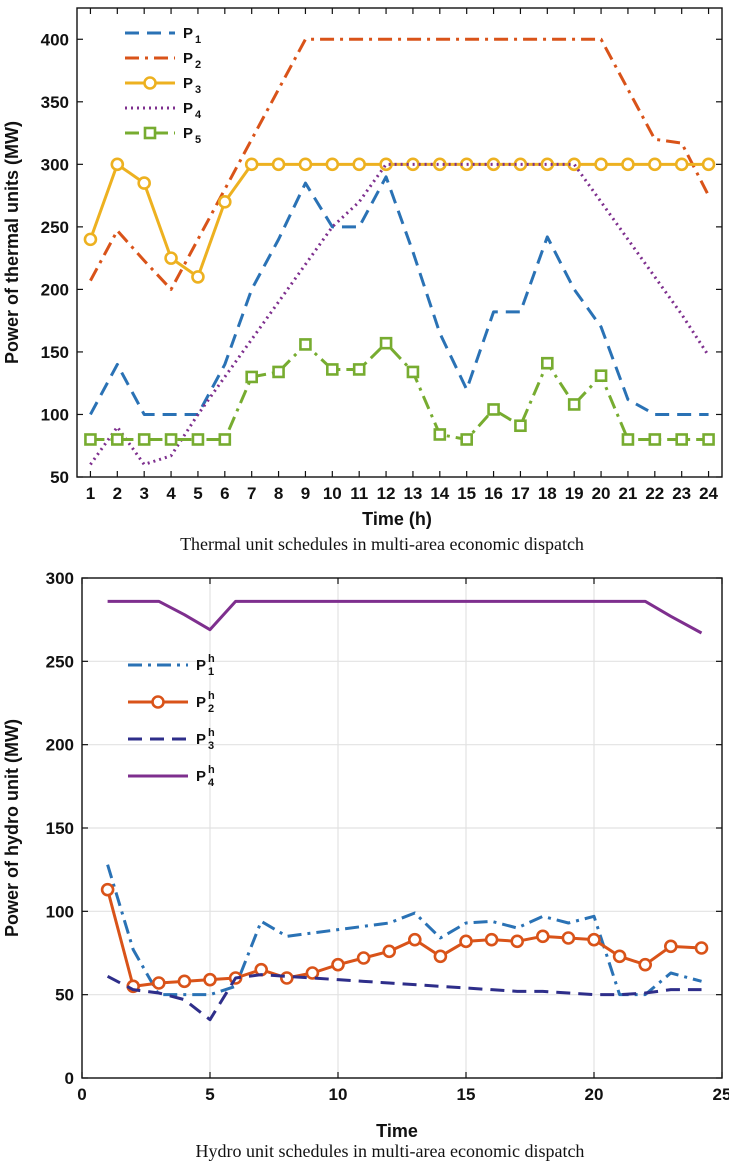  What do you see at coordinates (654, 493) in the screenshot?
I see `x-tick-label: 22` at bounding box center [654, 493].